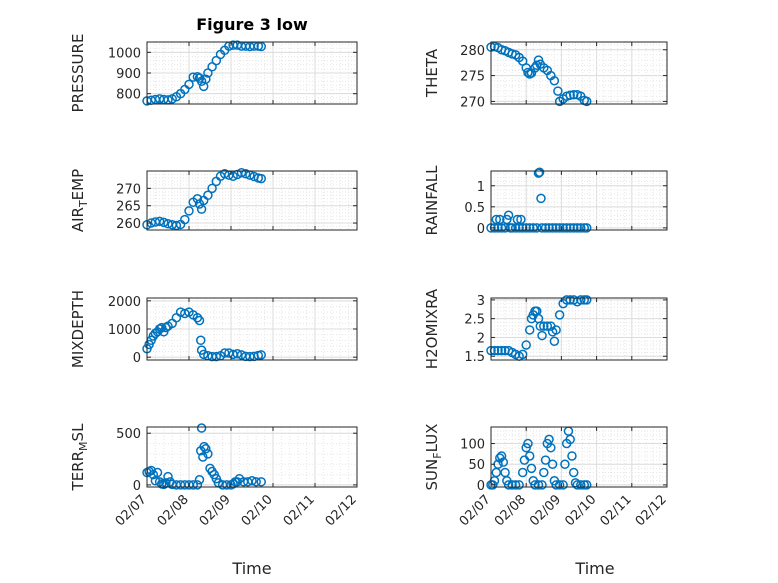 Image resolution: width=778 pixels, height=583 pixels. What do you see at coordinates (432, 73) in the screenshot?
I see `y-axis-label: THETA` at bounding box center [432, 73].